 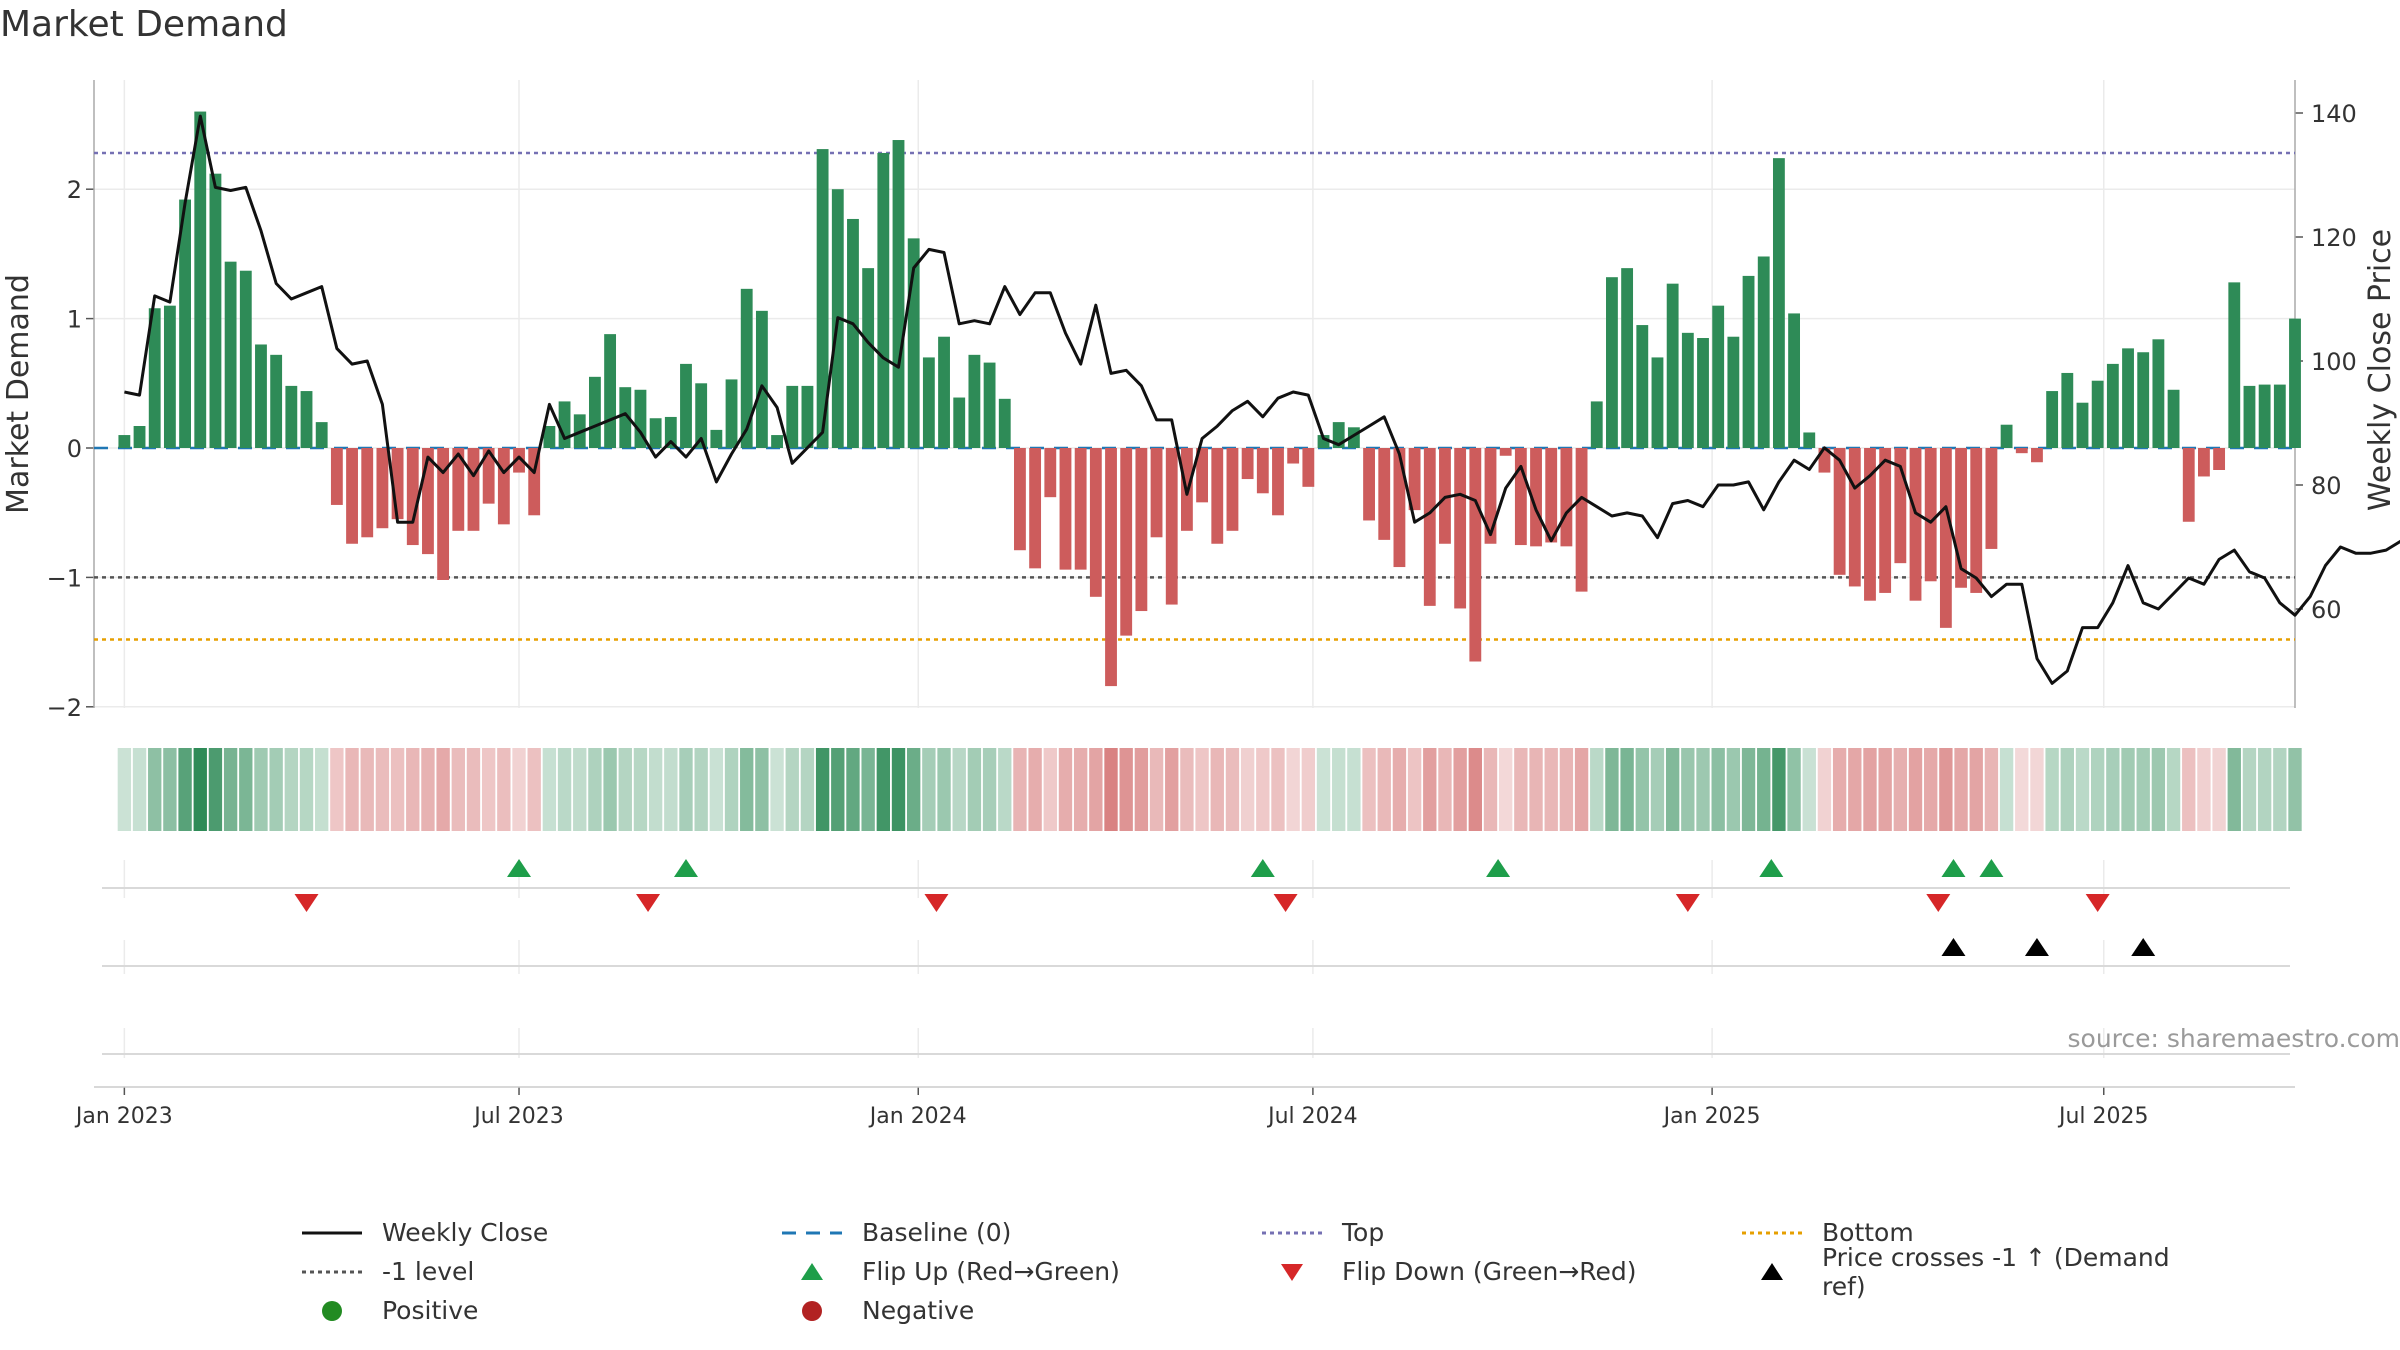 What do you see at coordinates (2334, 114) in the screenshot?
I see `y-right-tick-label: 140` at bounding box center [2334, 114].